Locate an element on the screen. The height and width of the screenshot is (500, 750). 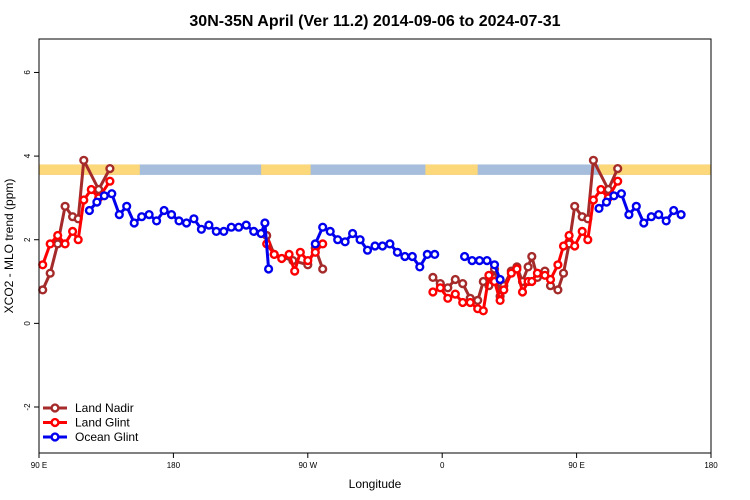
y-tick-label: 0 is located at coordinates (27, 323).